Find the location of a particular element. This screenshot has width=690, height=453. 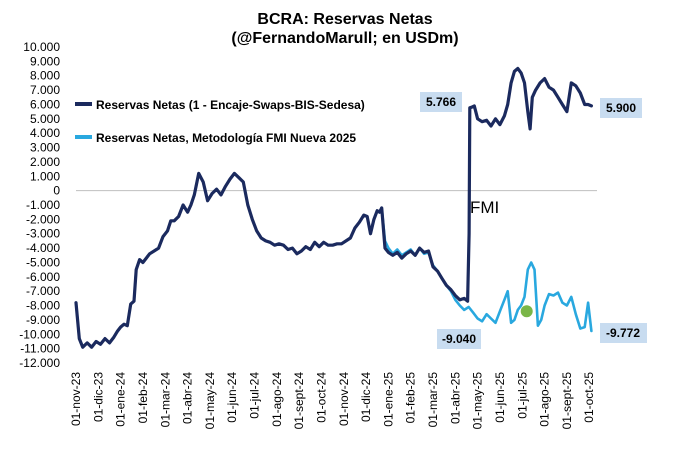

y-tick-label: 6.000 is located at coordinates (45, 104).